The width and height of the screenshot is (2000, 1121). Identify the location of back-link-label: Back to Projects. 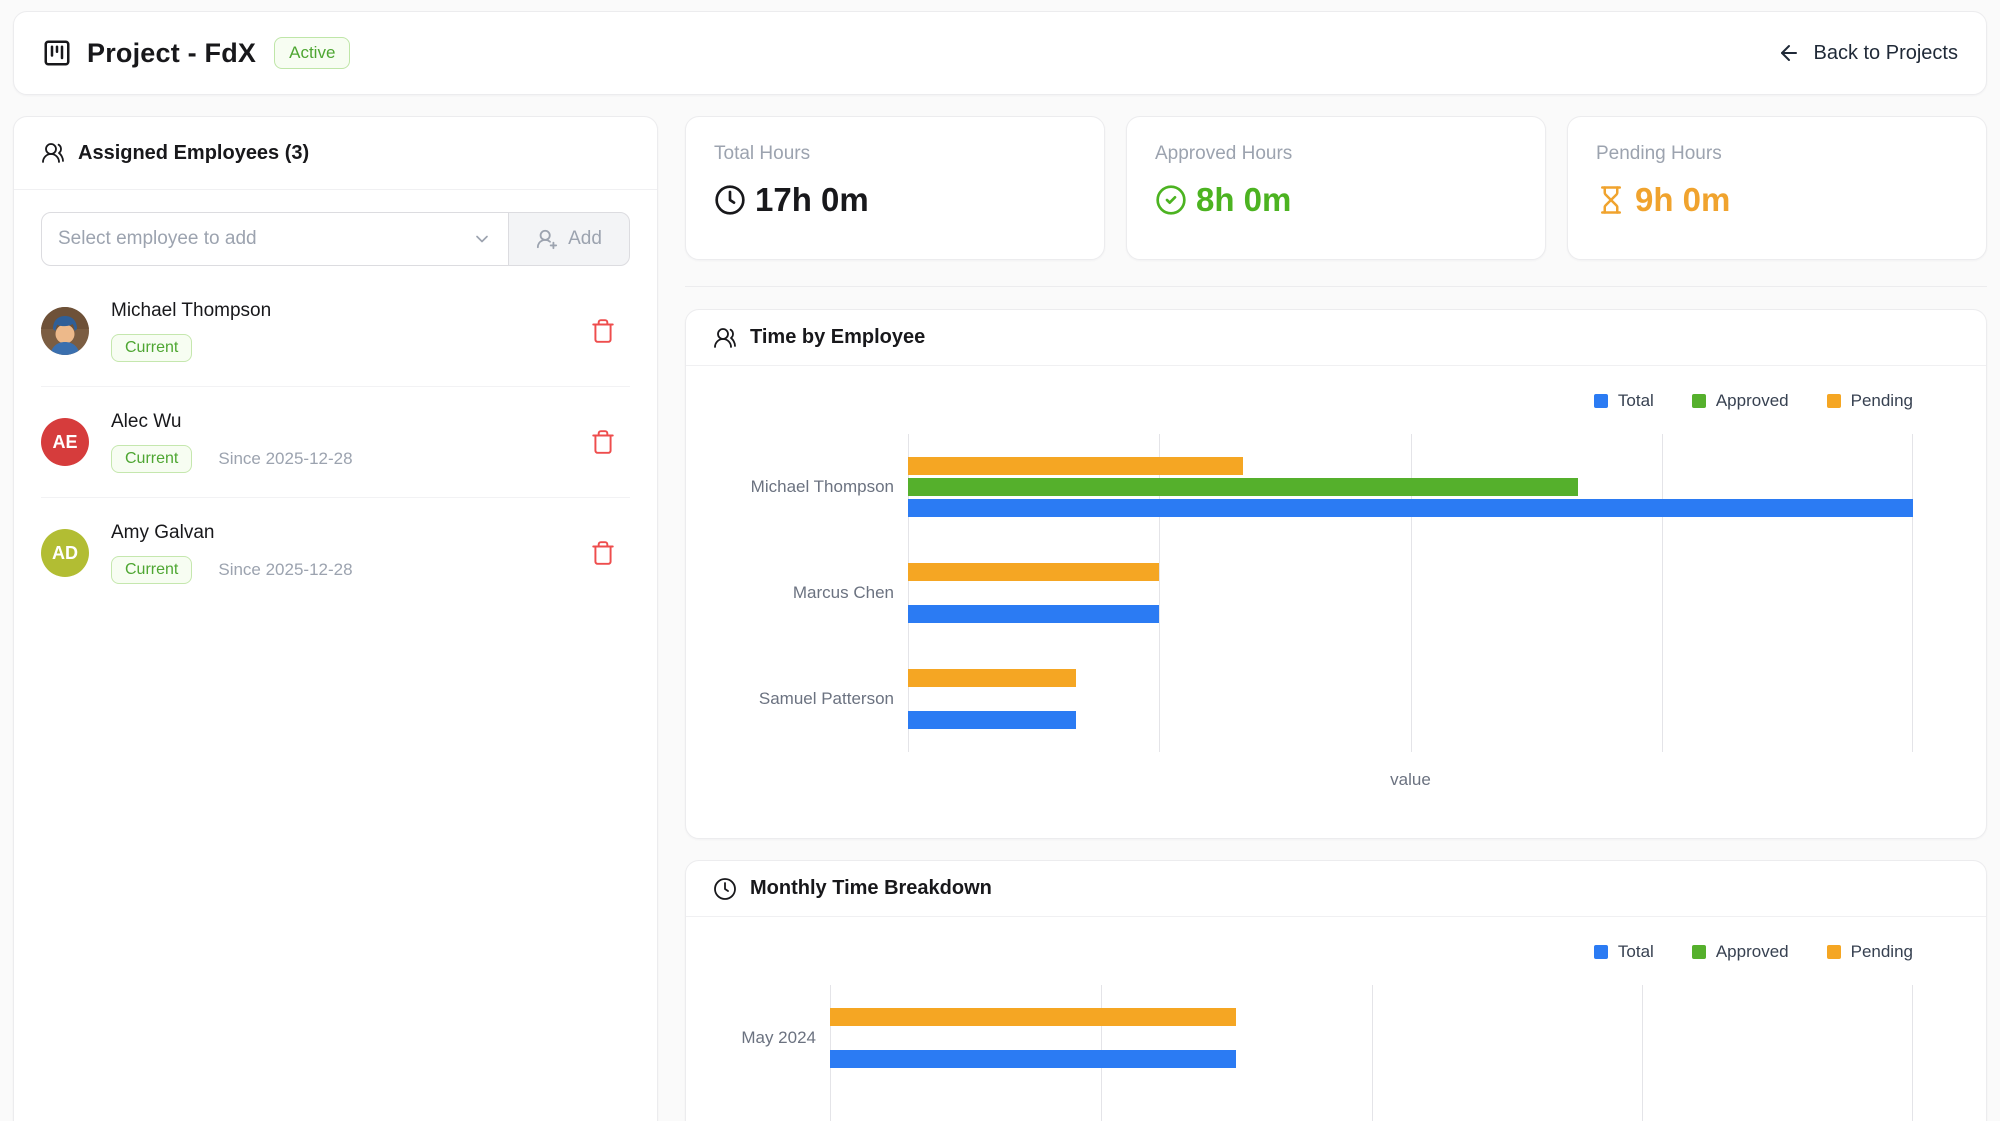
(1885, 52).